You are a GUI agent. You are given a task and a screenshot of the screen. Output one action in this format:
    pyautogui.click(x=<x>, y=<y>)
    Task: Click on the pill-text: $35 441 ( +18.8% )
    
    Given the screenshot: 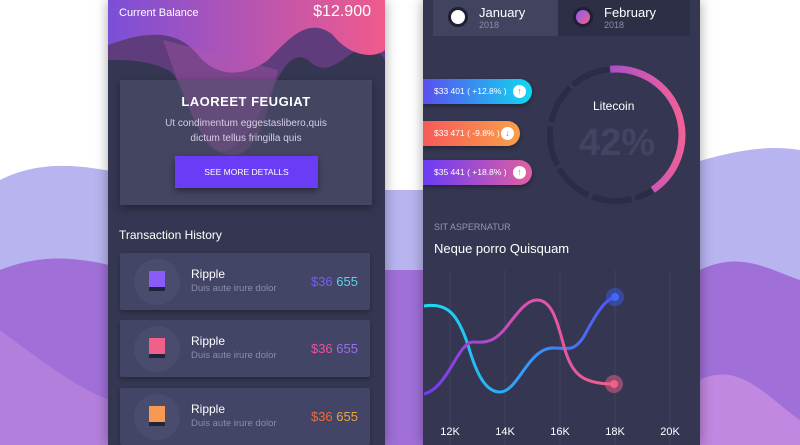 What is the action you would take?
    pyautogui.click(x=470, y=172)
    